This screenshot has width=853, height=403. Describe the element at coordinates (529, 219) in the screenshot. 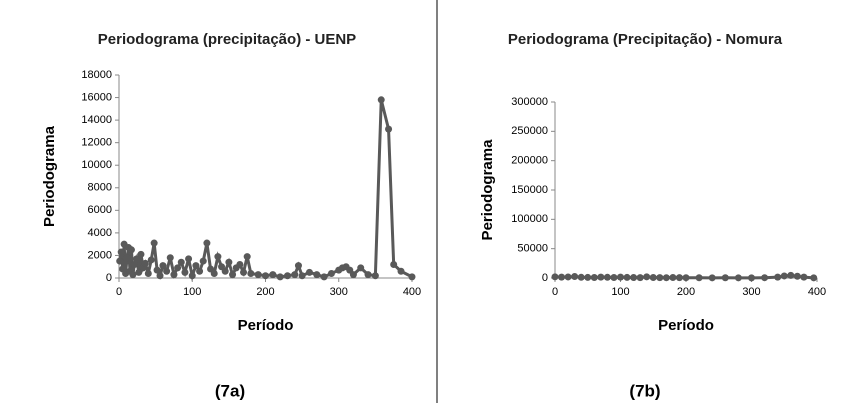

I see `y-tick-label: 100000` at that location.